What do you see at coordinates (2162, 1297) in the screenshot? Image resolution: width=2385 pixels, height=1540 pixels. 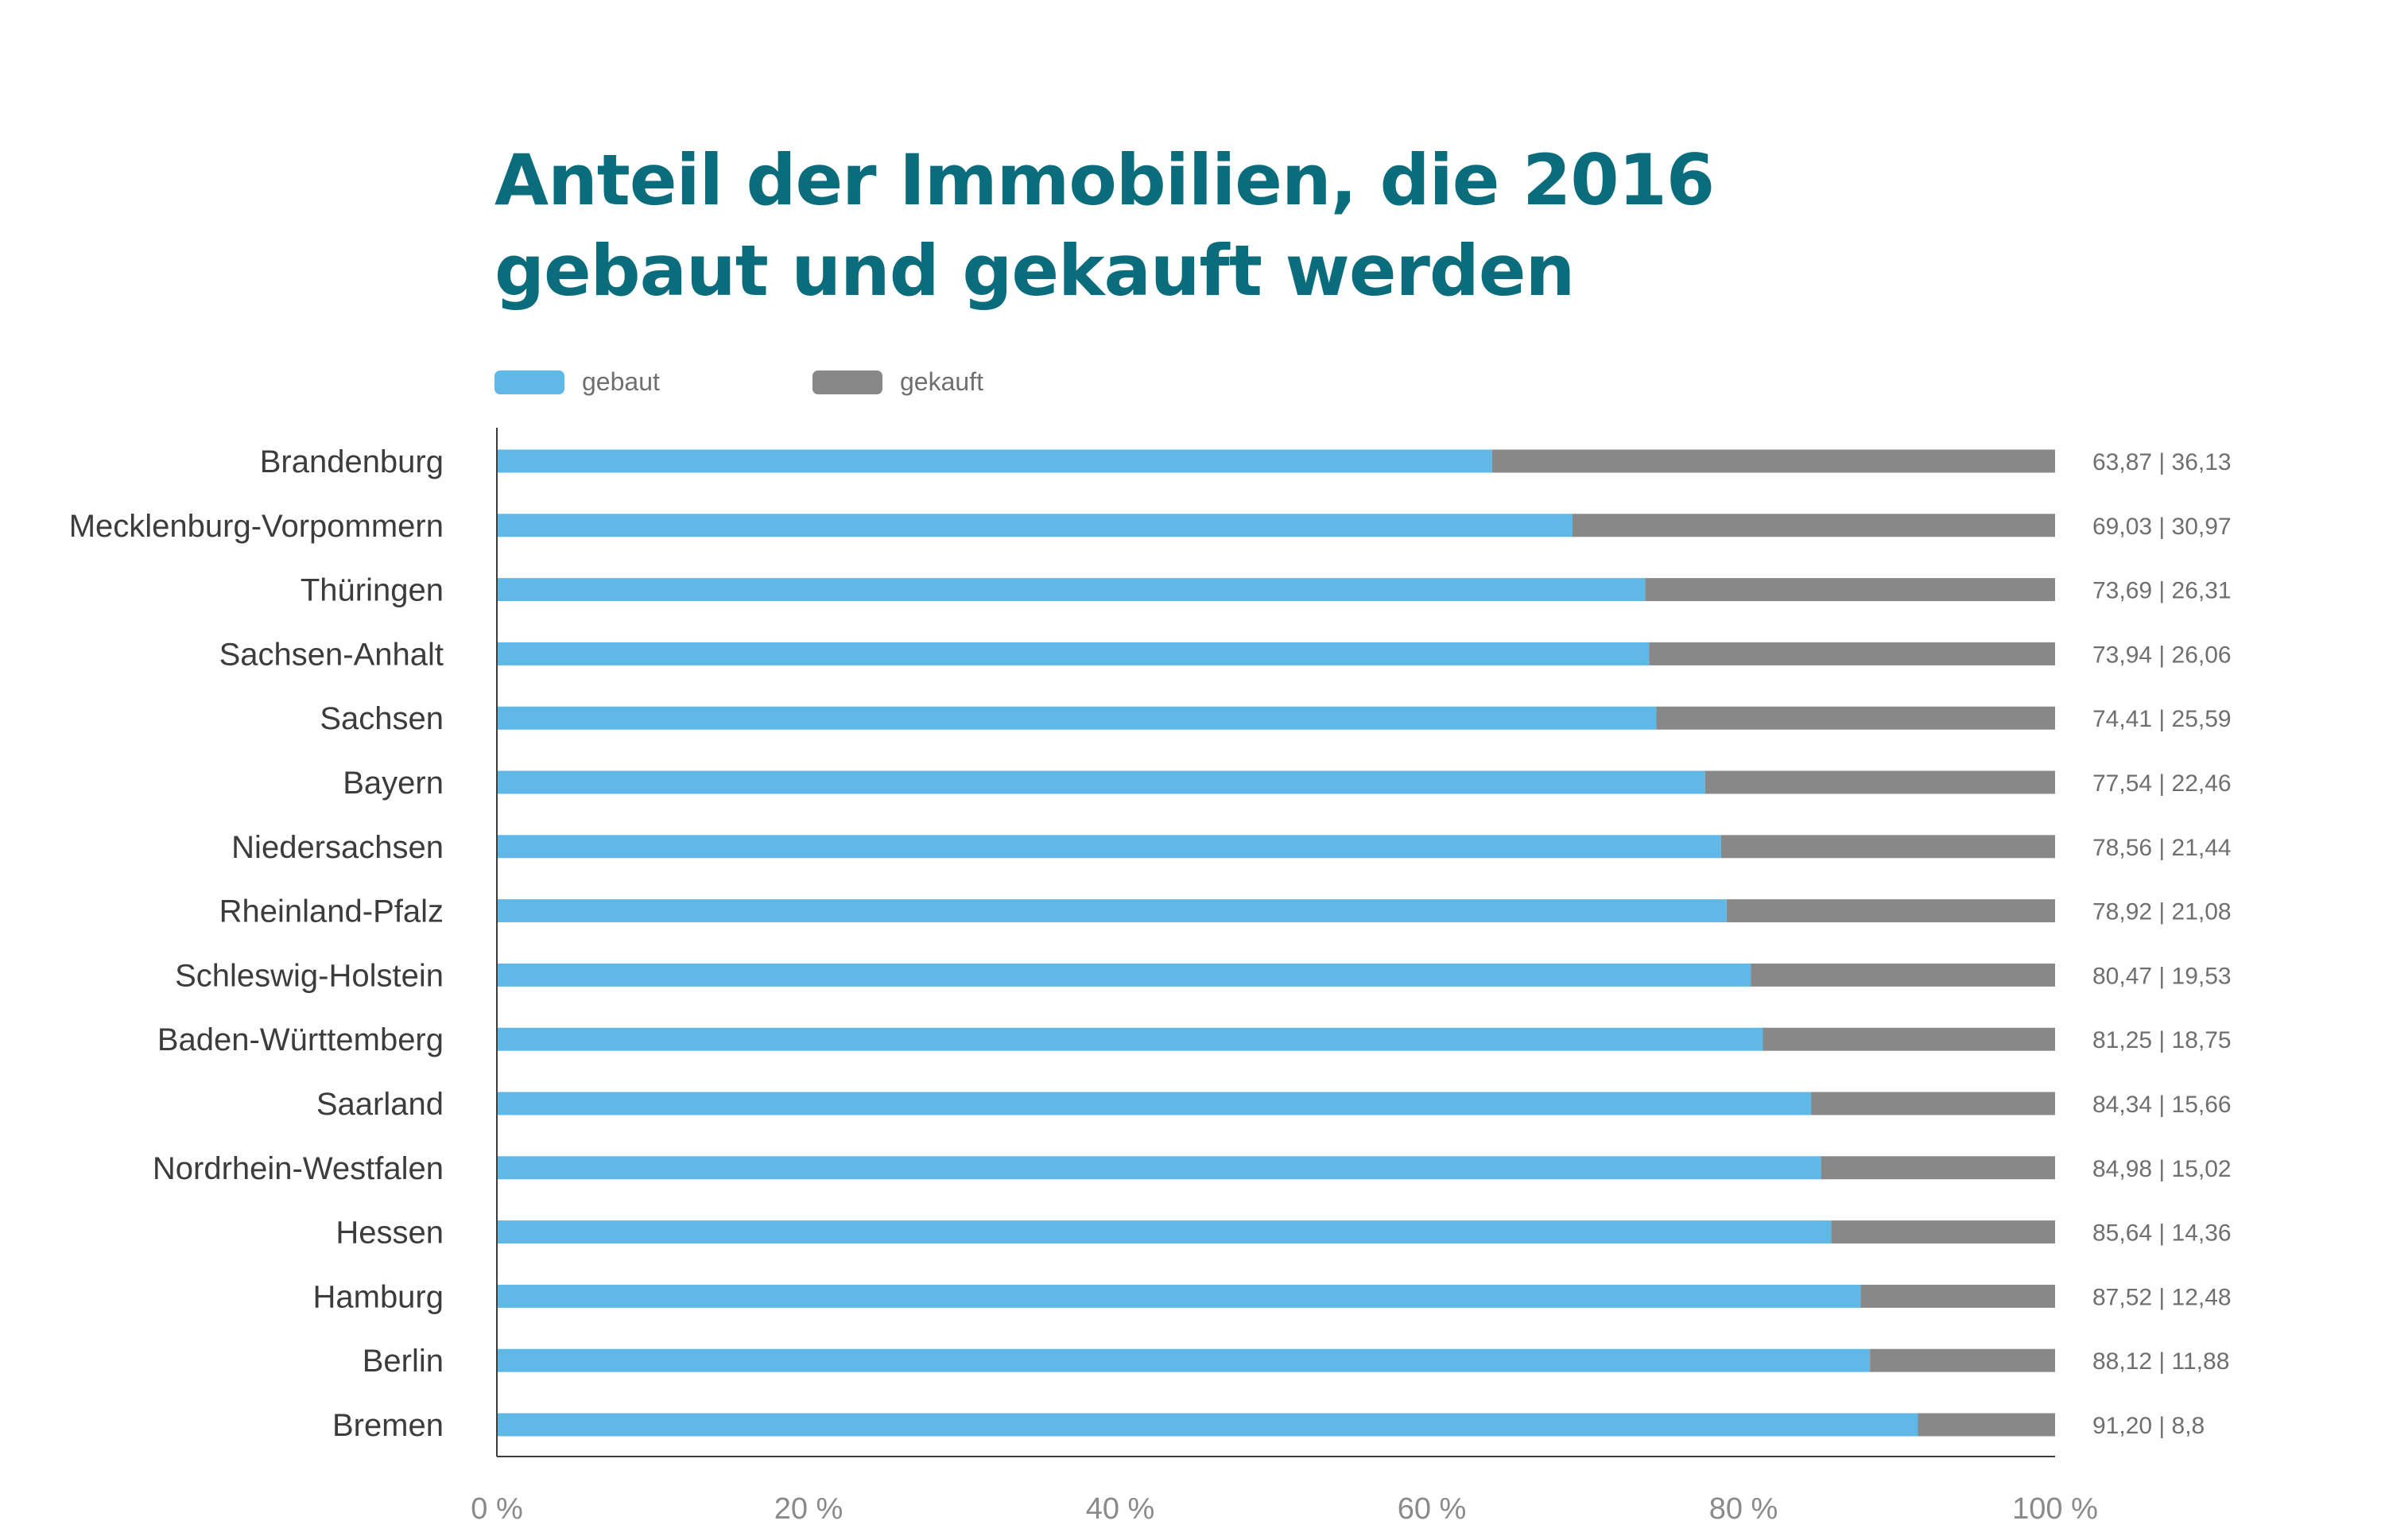 I see `data-label-hamburg: 87,52 | 12,48` at bounding box center [2162, 1297].